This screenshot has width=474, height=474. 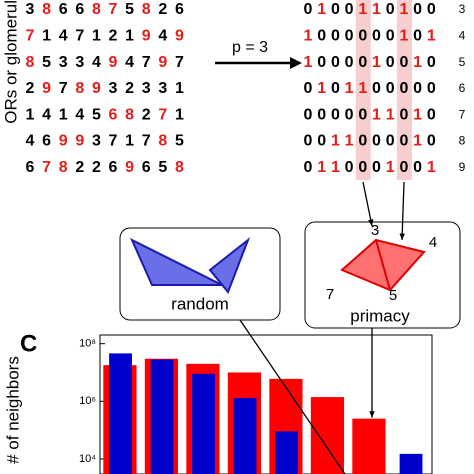 What do you see at coordinates (87, 344) in the screenshot?
I see `y-tick-label: 10⁸` at bounding box center [87, 344].